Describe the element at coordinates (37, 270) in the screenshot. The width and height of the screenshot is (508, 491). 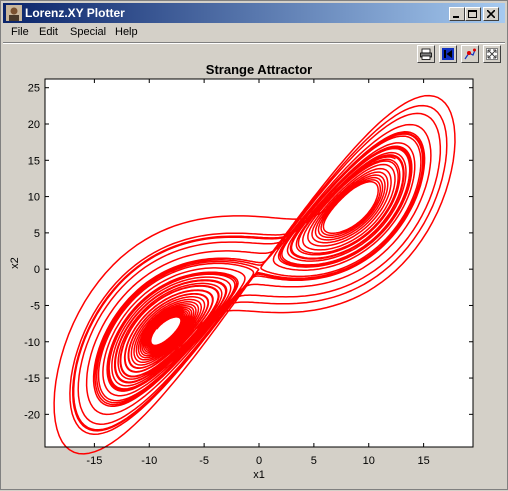
I see `y-tick-label: 0` at that location.